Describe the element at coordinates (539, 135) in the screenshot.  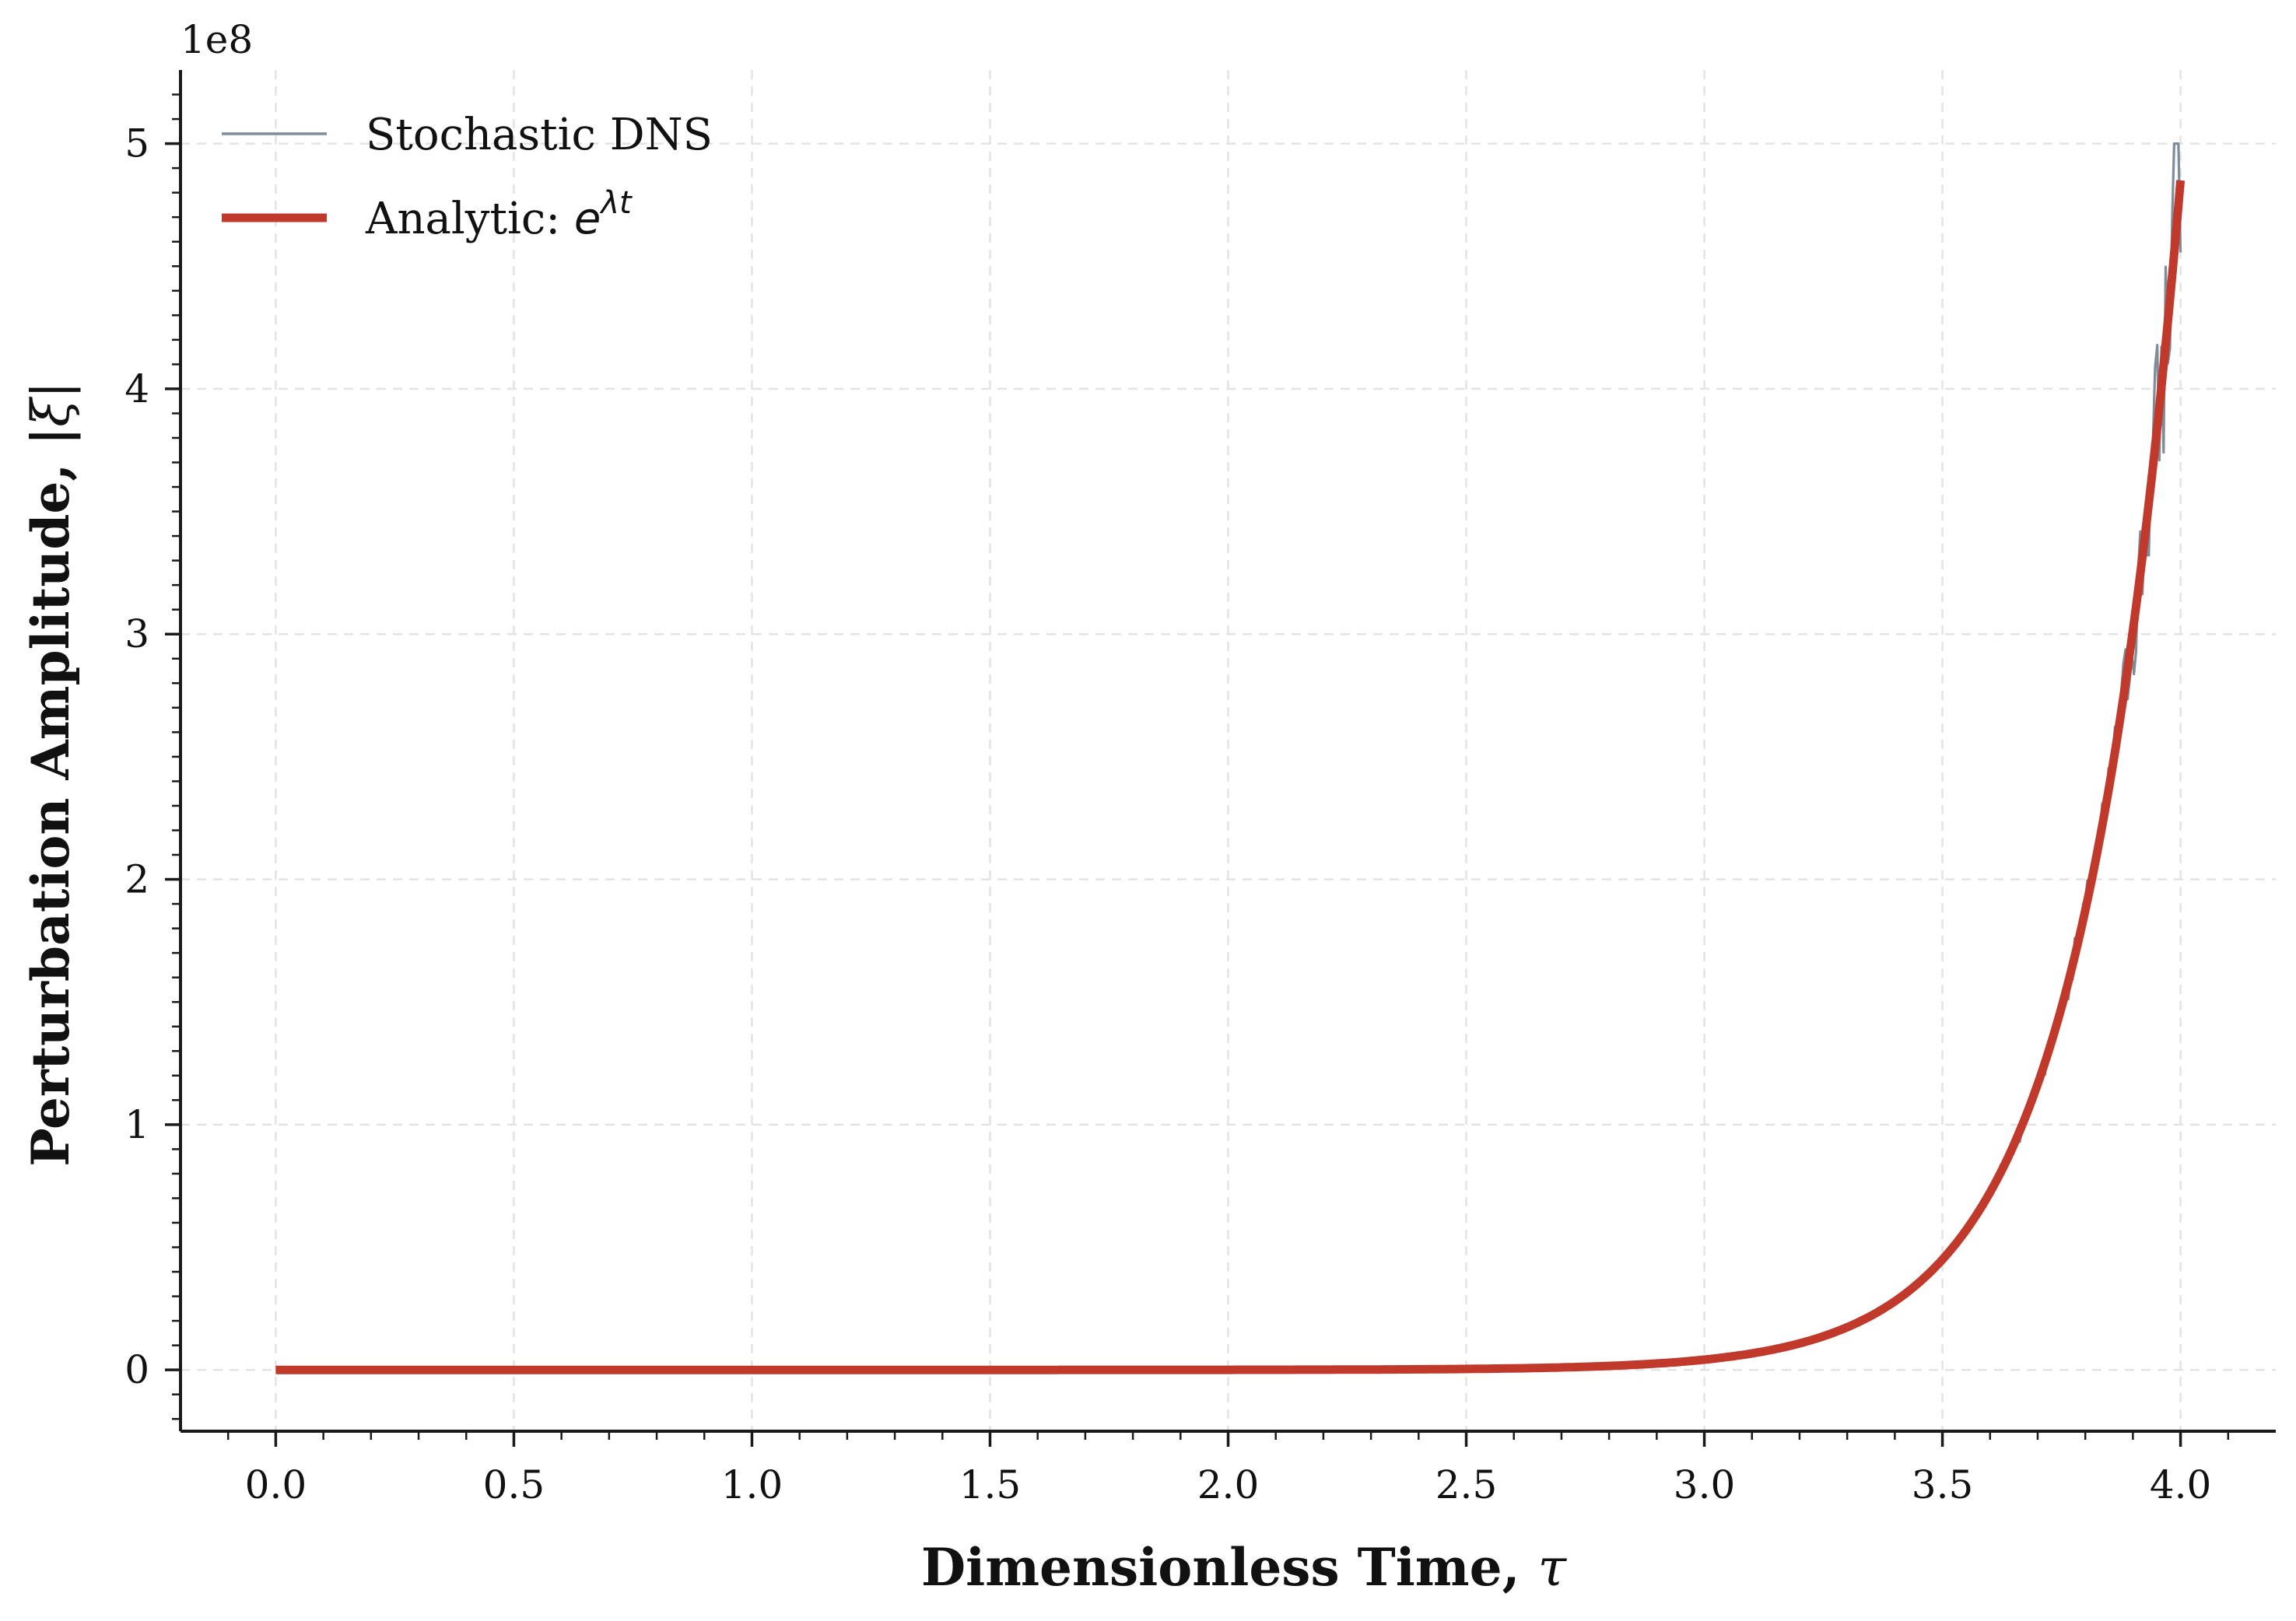
I see `legend-label-stochastic-dns: Stochastic DNS` at that location.